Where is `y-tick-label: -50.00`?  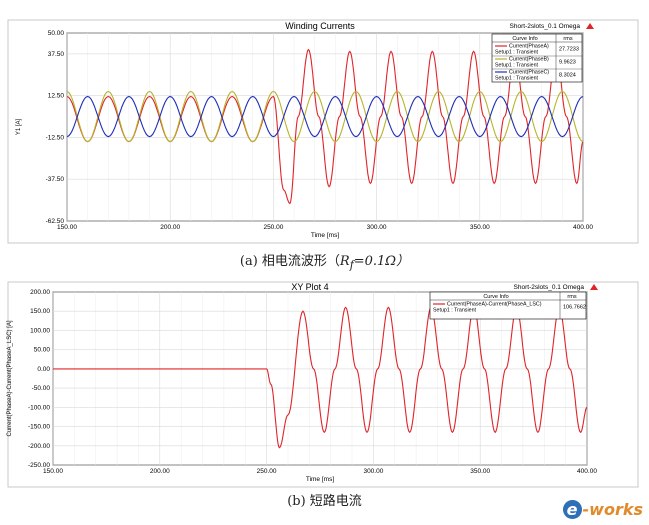
y-tick-label: -50.00 is located at coordinates (41, 388).